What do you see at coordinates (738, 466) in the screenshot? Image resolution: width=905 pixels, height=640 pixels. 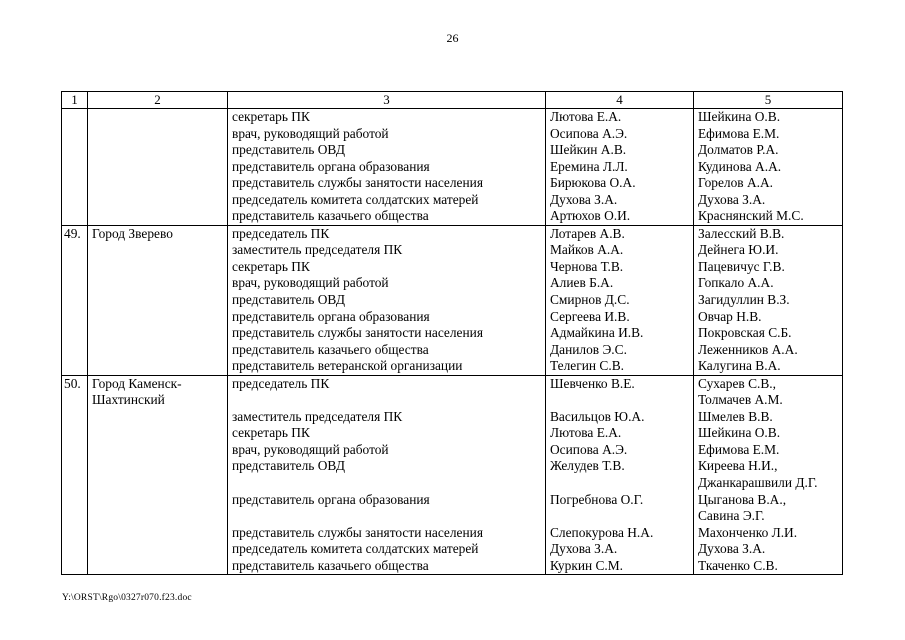 I see `col5-names-cell-line: Киреева Н.И.,` at bounding box center [738, 466].